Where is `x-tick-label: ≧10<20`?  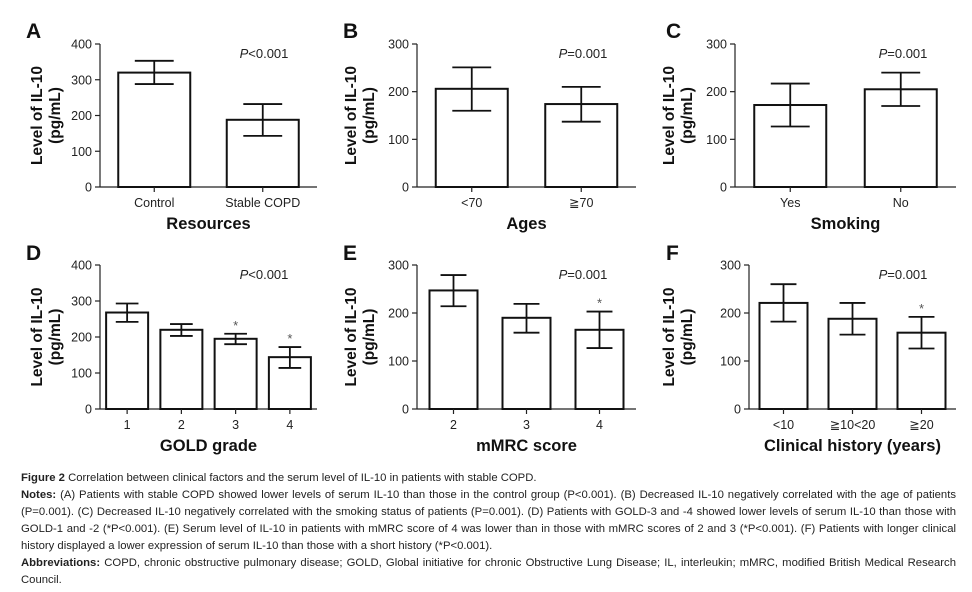
x-tick-label: ≧10<20 is located at coordinates (853, 425).